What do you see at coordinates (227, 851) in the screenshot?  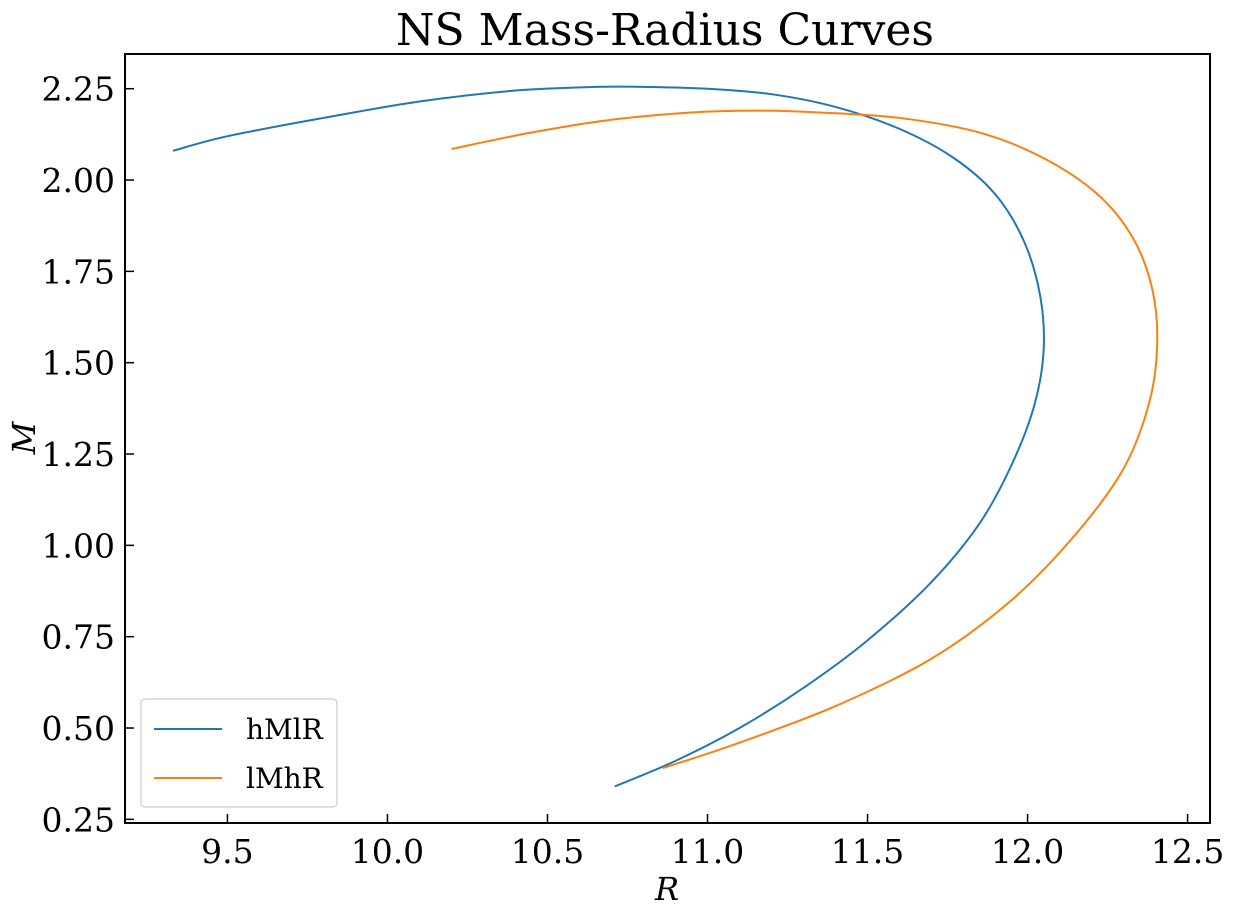 I see `x-tick-label: 9.5` at bounding box center [227, 851].